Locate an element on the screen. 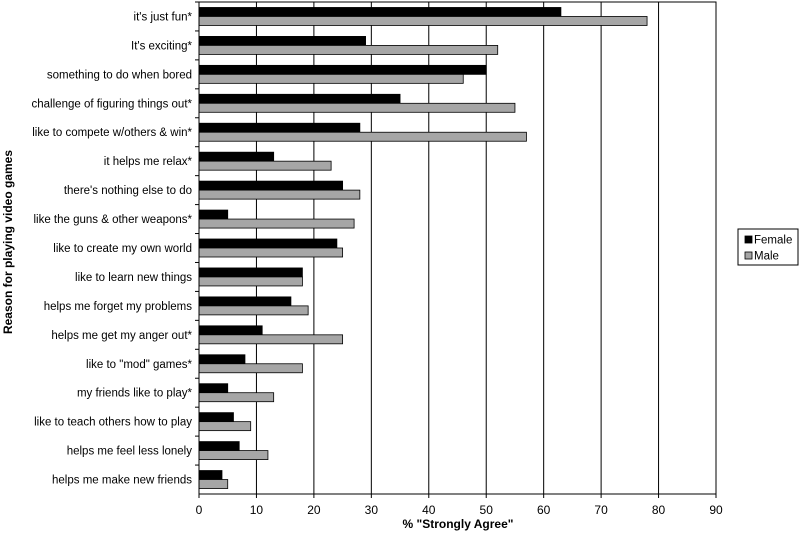  category-label: like to "mod" games* is located at coordinates (139, 365).